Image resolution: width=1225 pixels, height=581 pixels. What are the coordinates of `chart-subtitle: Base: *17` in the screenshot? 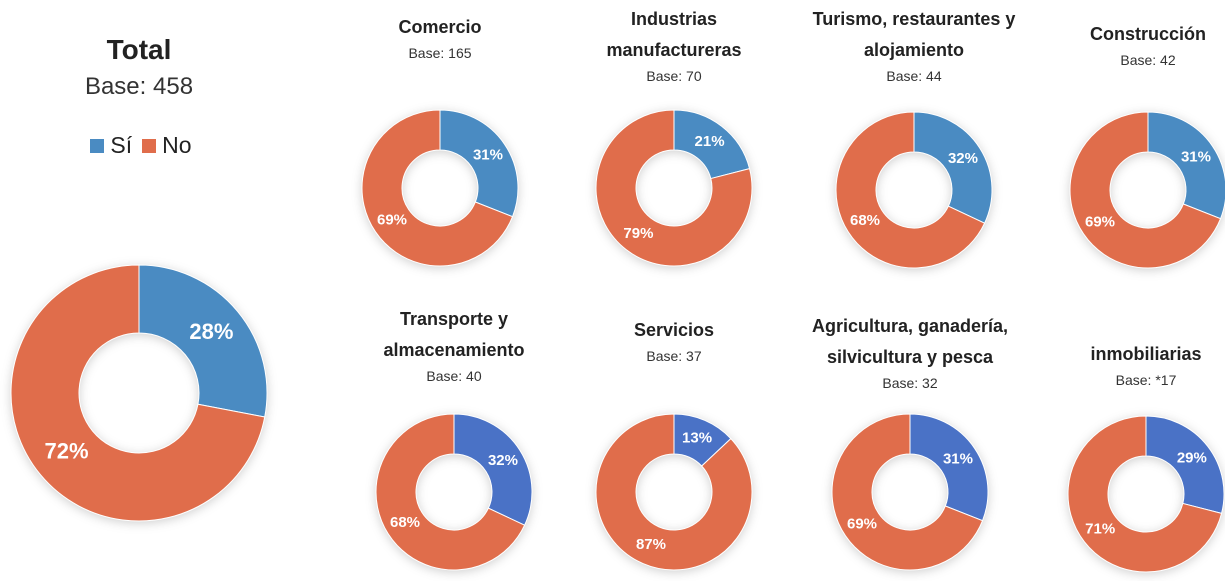 It's located at (1146, 380).